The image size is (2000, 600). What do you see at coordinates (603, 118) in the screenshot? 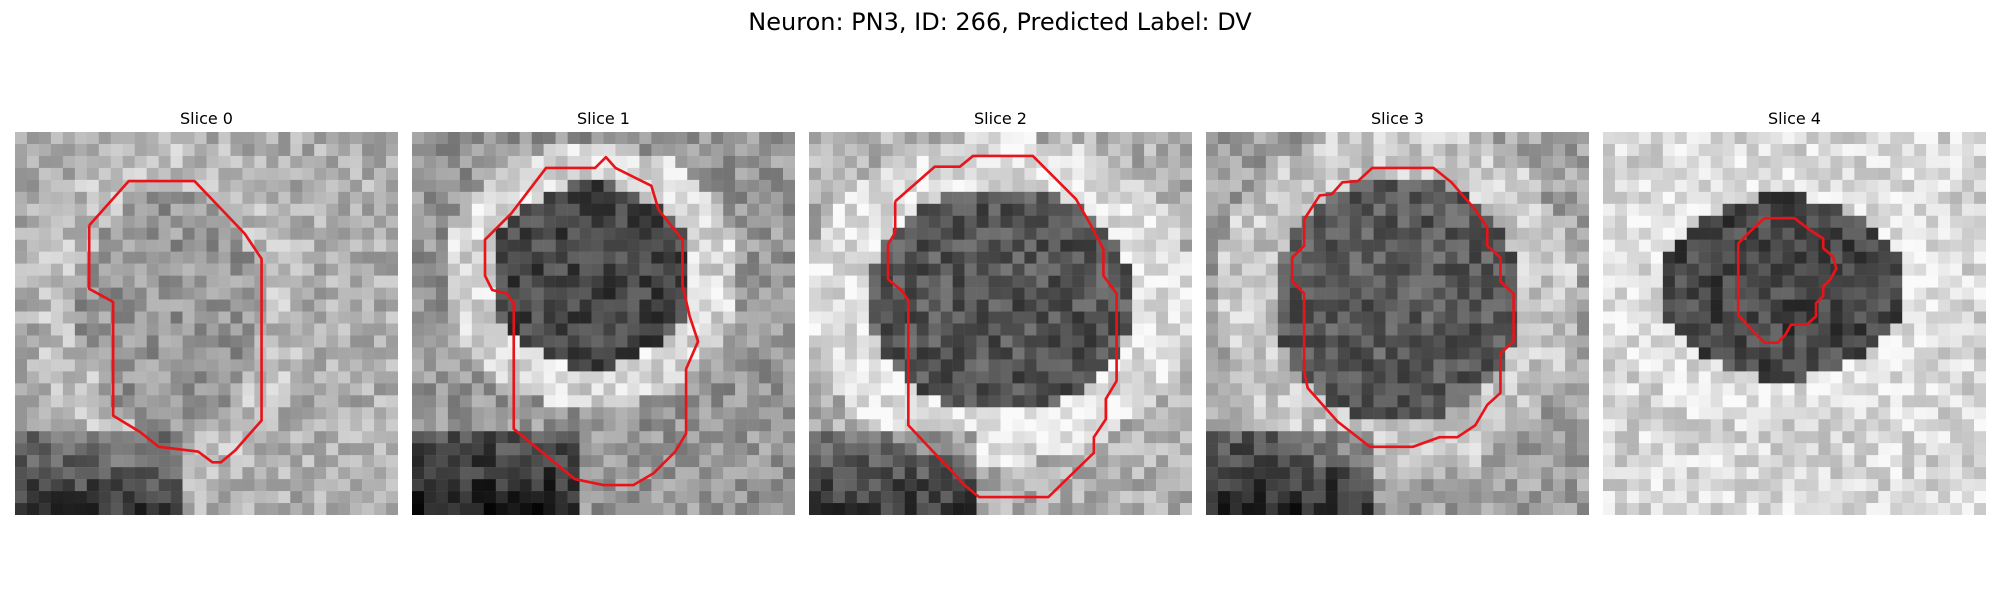
I see `slice-title: Slice 1` at bounding box center [603, 118].